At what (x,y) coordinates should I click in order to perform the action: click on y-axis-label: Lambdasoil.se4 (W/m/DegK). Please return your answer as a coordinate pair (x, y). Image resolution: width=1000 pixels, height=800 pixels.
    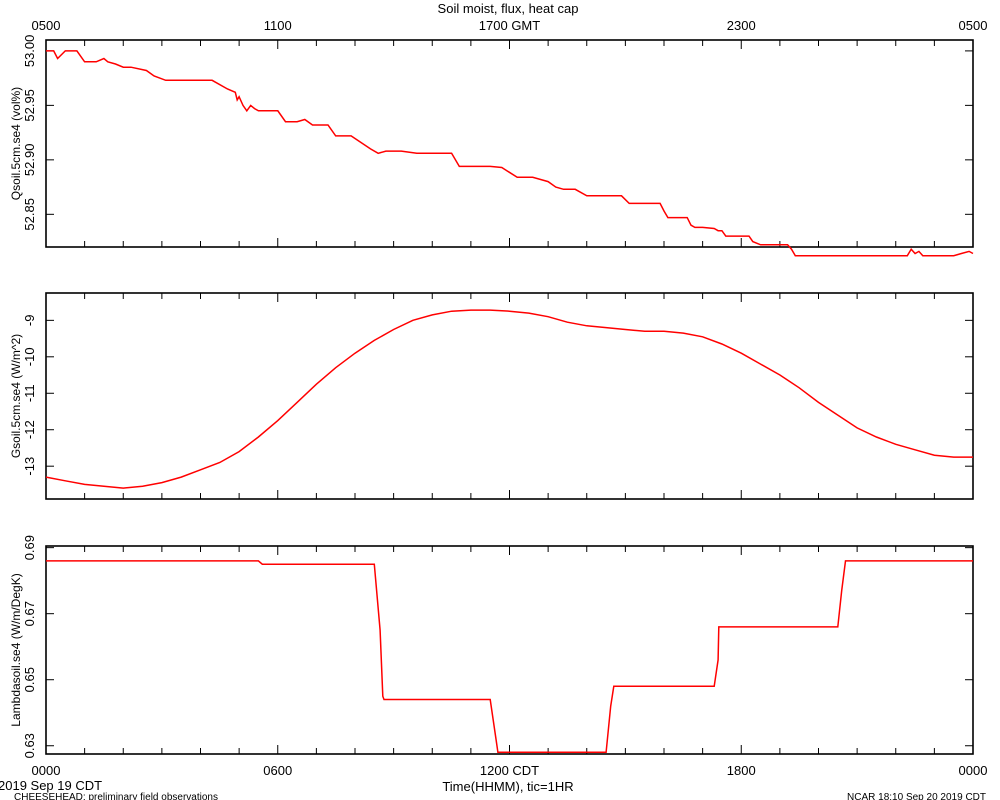
    Looking at the image, I should click on (16, 649).